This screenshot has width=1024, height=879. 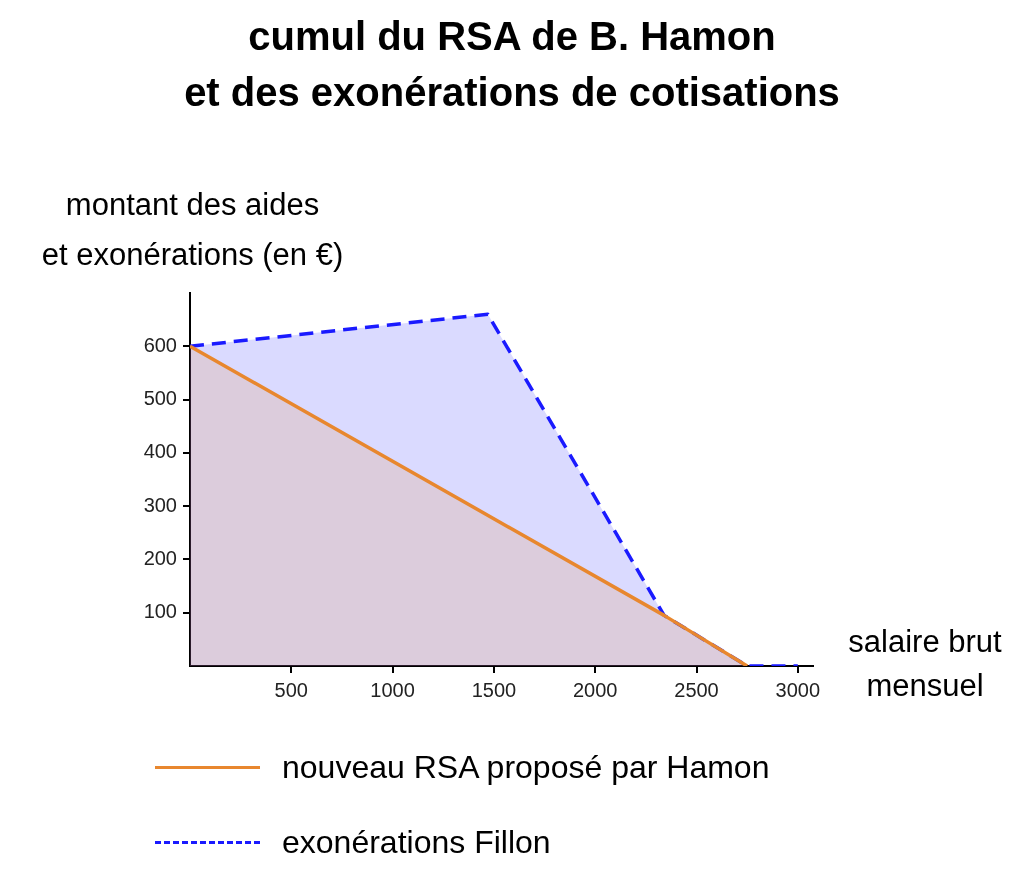 What do you see at coordinates (494, 689) in the screenshot?
I see `x-tick-label: 1500` at bounding box center [494, 689].